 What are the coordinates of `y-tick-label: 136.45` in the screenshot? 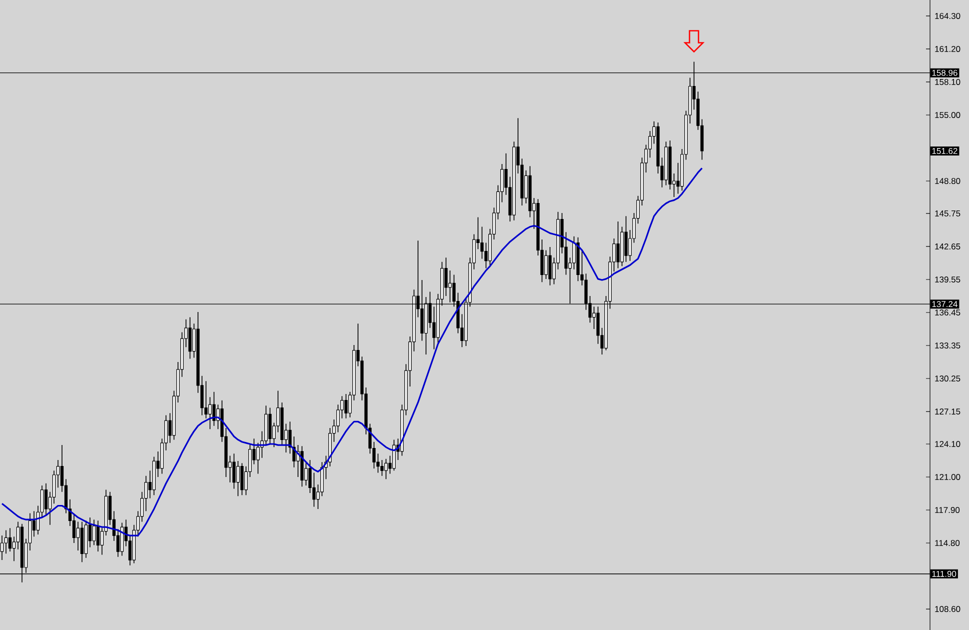 It's located at (947, 312).